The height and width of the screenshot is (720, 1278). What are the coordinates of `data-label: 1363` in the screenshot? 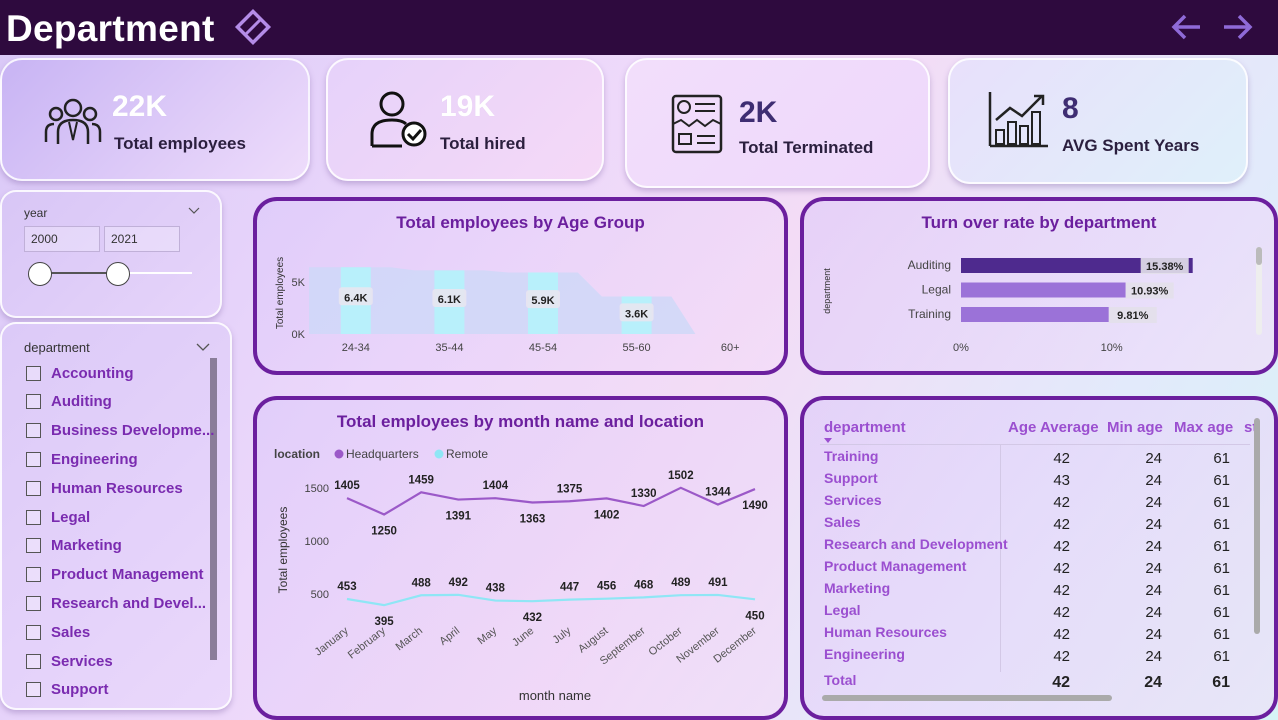 It's located at (533, 520).